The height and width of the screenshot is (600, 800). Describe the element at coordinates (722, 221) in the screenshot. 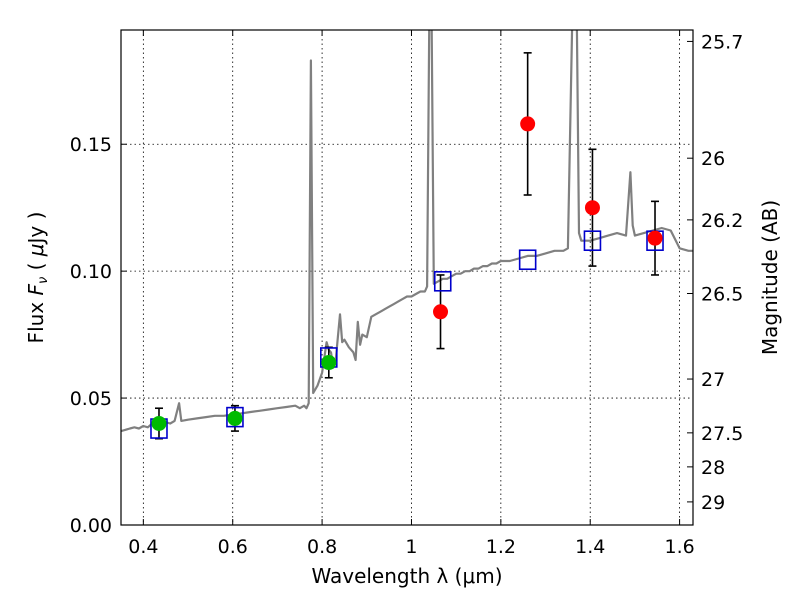

I see `magnitude-tick-label: 26.2` at that location.